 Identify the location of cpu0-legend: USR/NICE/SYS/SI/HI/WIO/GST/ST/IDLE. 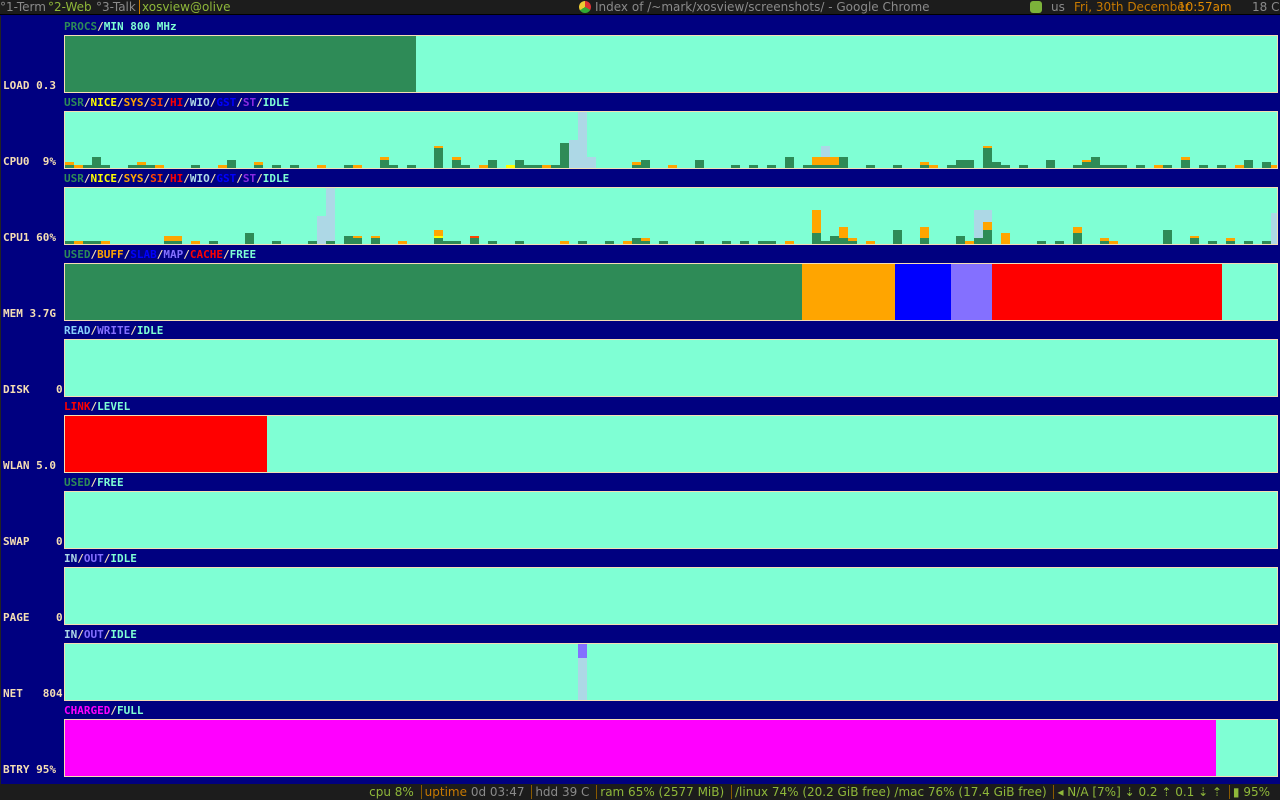
(176, 103).